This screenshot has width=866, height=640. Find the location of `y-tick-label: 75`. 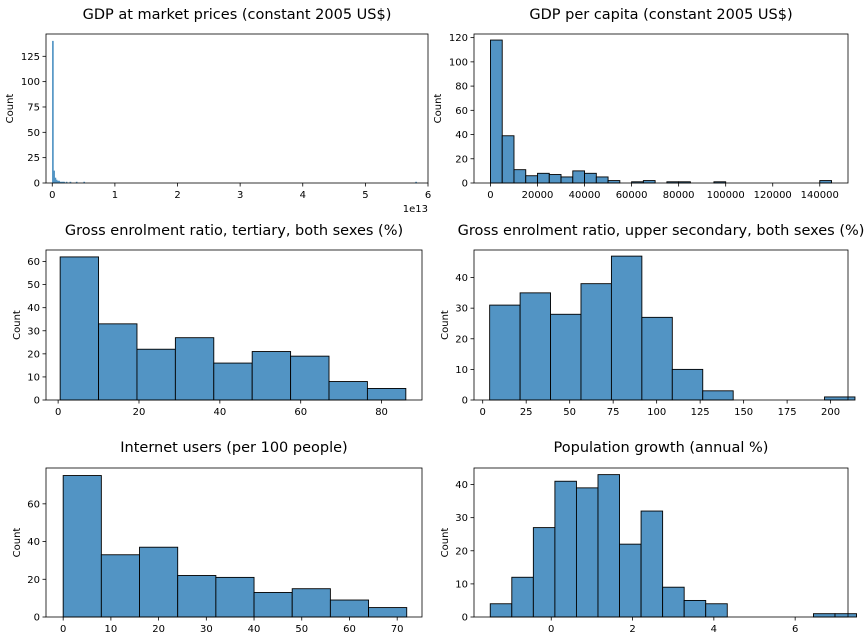

y-tick-label: 75 is located at coordinates (33, 107).